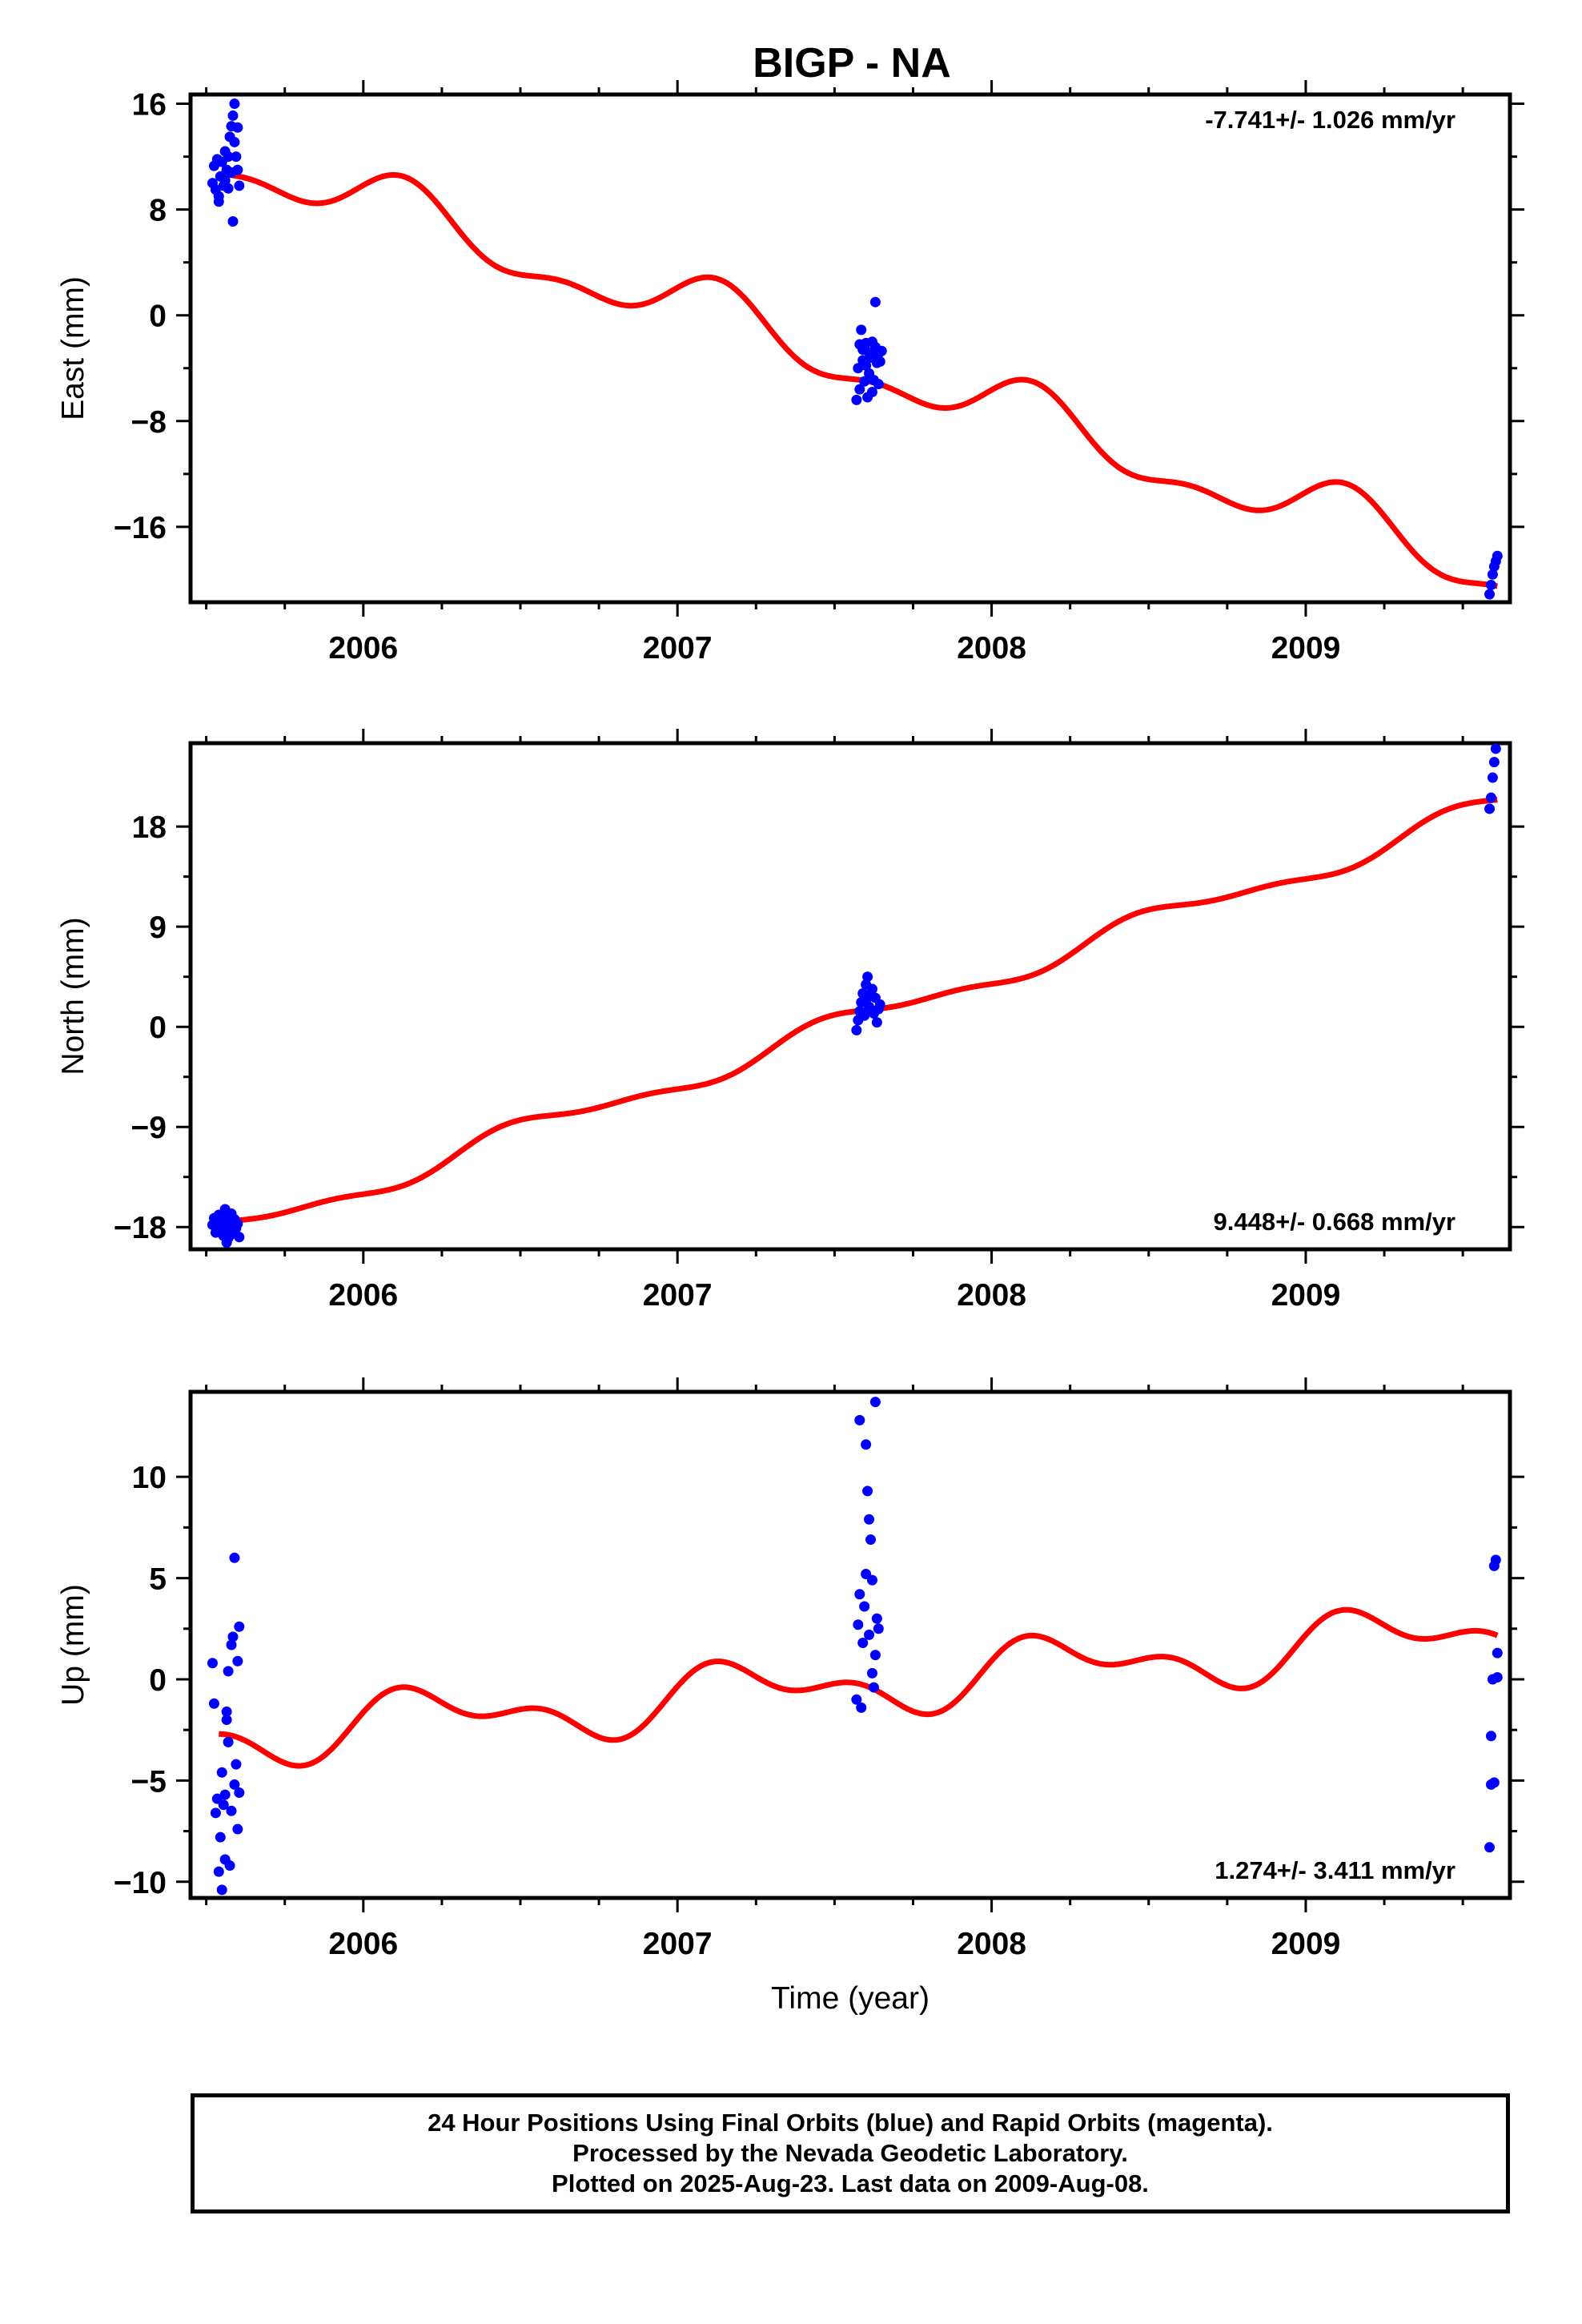 This screenshot has width=1582, height=2324. Describe the element at coordinates (140, 1883) in the screenshot. I see `y-tick-label: −10` at that location.